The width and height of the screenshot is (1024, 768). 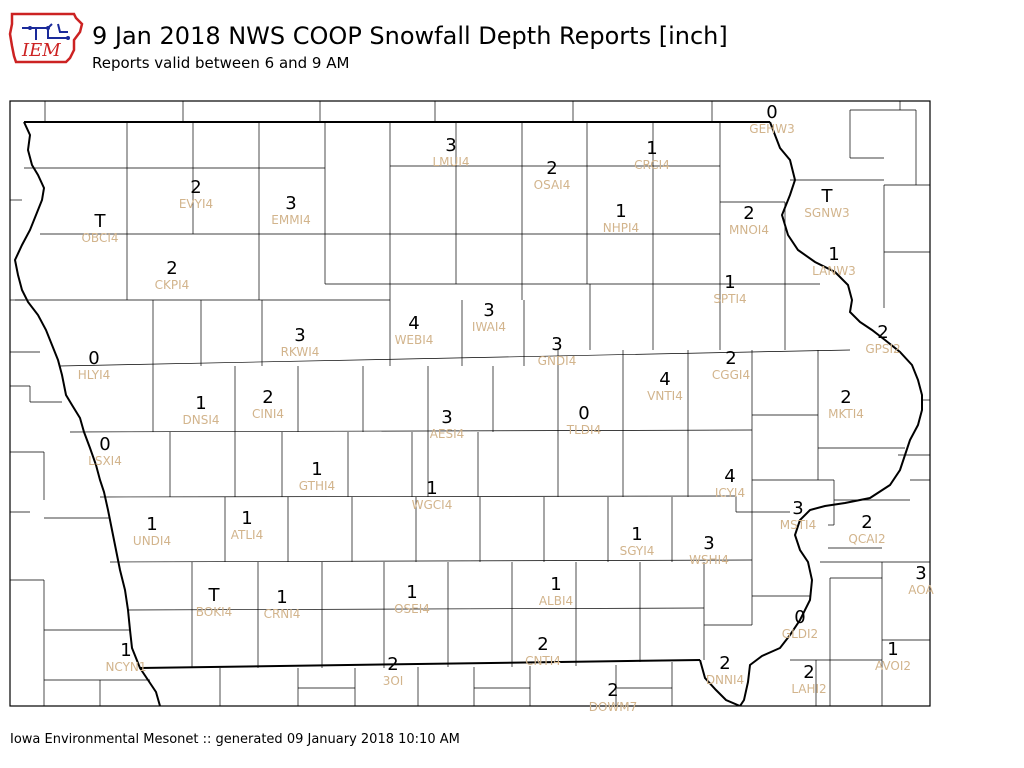 I want to click on station-id: OBCI4, so click(x=99, y=238).